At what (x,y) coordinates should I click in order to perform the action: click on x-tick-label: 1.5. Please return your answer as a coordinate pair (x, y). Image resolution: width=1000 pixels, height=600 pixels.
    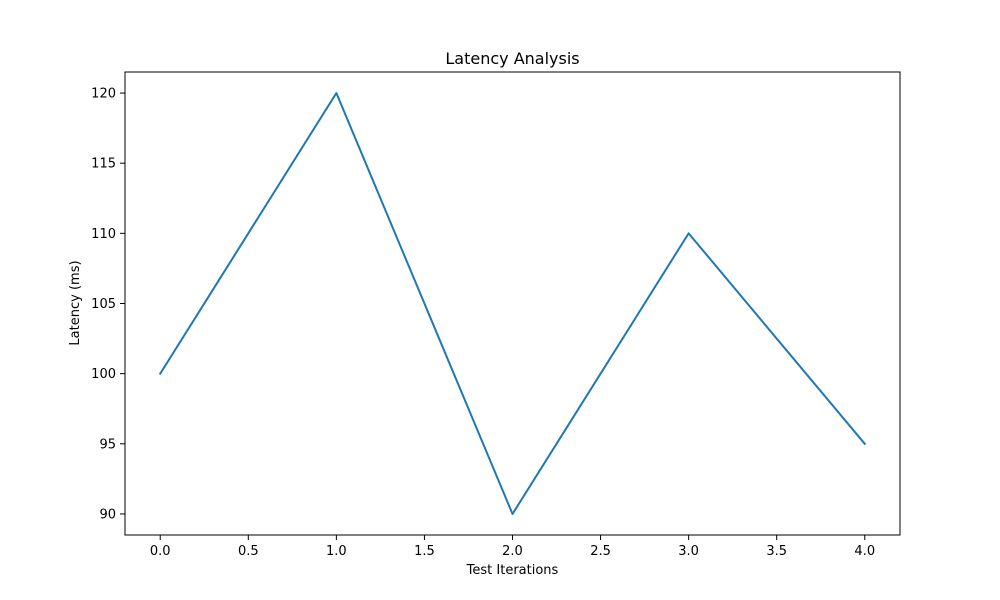
    Looking at the image, I should click on (424, 551).